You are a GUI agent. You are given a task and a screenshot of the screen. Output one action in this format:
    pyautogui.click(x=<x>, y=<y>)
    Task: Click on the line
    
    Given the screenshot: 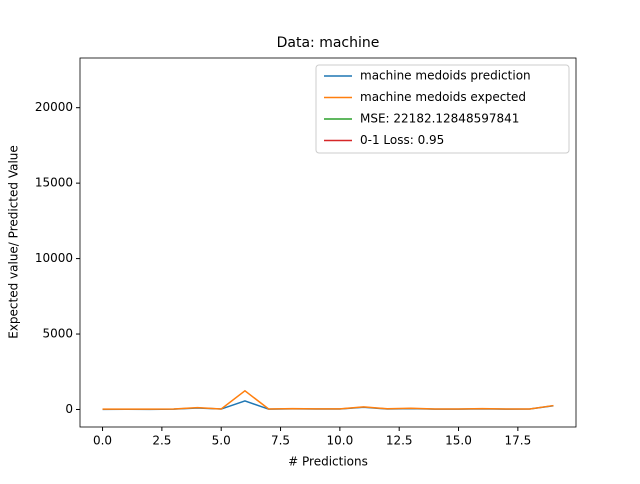 What is the action you would take?
    pyautogui.click(x=328, y=399)
    